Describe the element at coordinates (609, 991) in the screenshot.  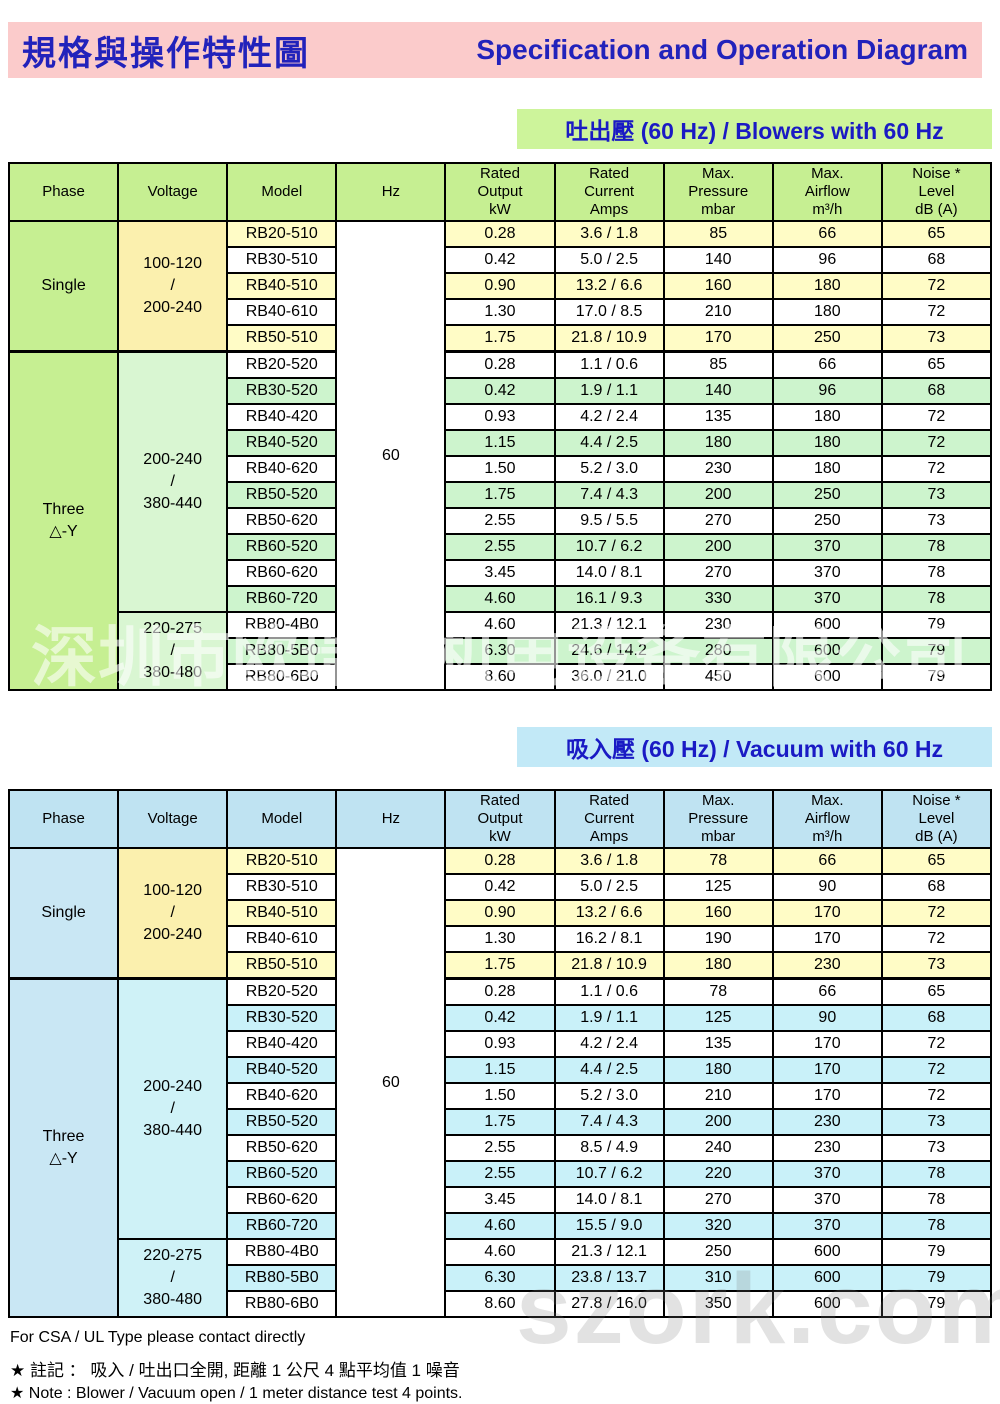
I see `current-cell: 1.1 / 0.6` at that location.